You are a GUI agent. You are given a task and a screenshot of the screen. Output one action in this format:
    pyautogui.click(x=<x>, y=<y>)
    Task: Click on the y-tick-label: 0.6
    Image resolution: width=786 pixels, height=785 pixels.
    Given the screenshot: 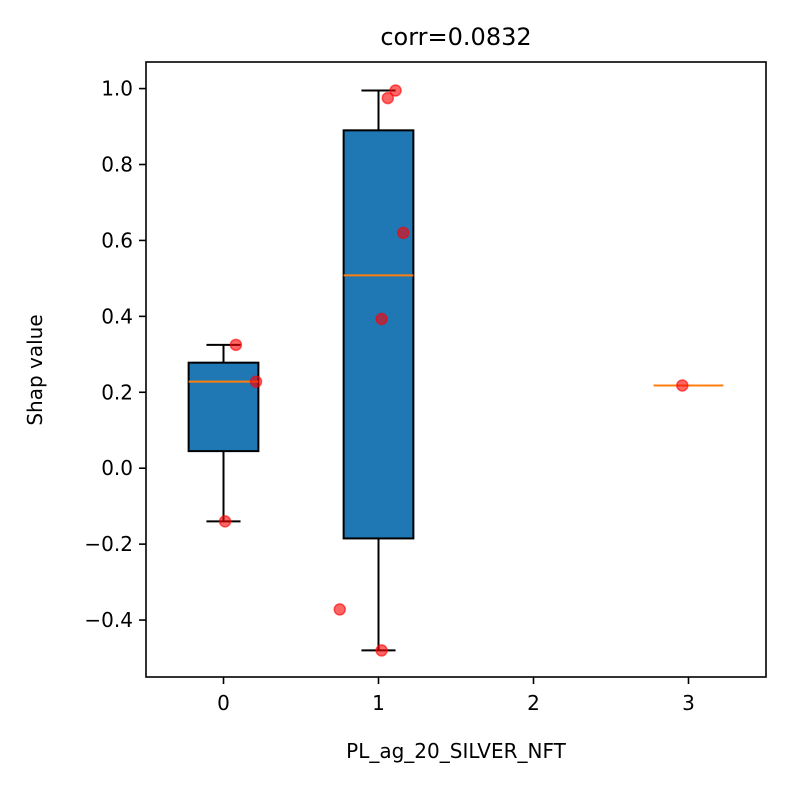 What is the action you would take?
    pyautogui.click(x=117, y=240)
    